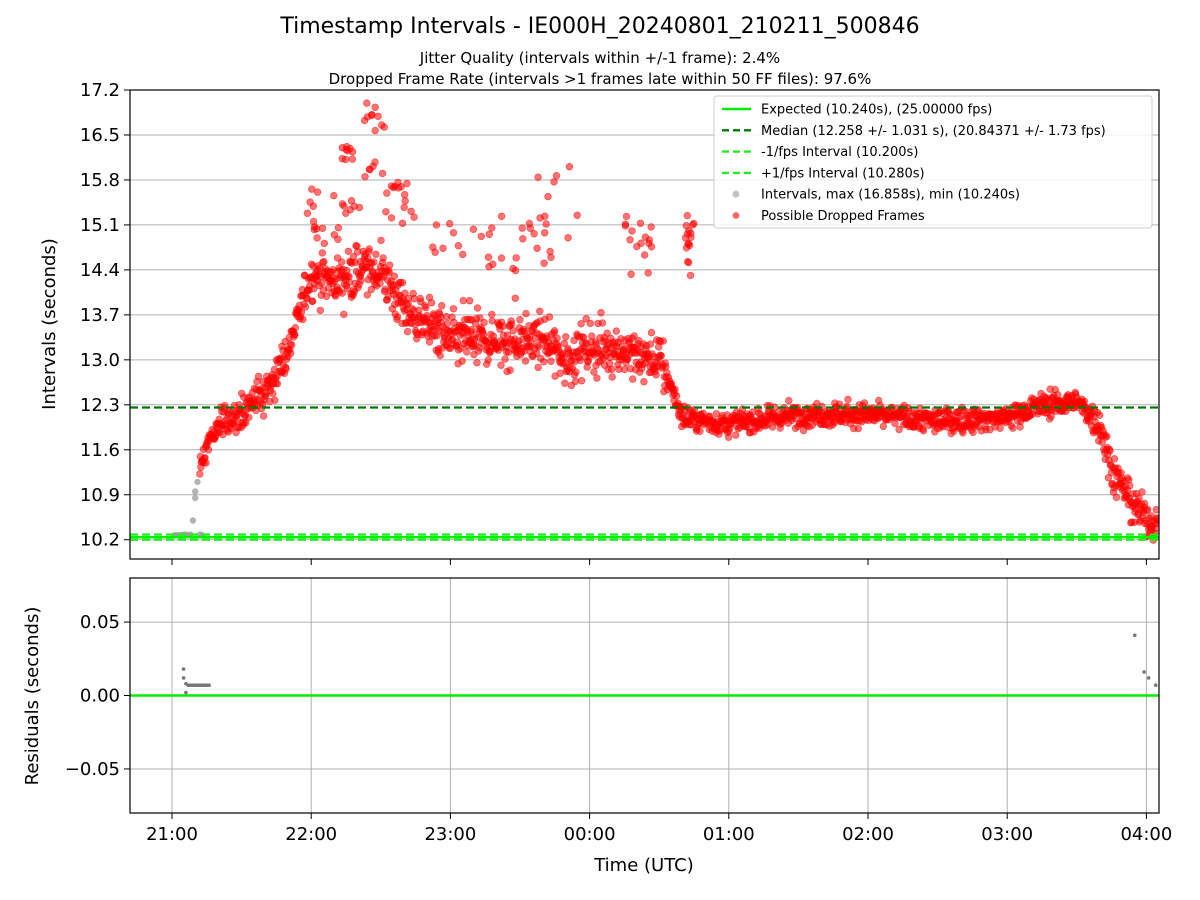 The image size is (1200, 900). What do you see at coordinates (729, 834) in the screenshot?
I see `x-tick-label: 01:00` at bounding box center [729, 834].